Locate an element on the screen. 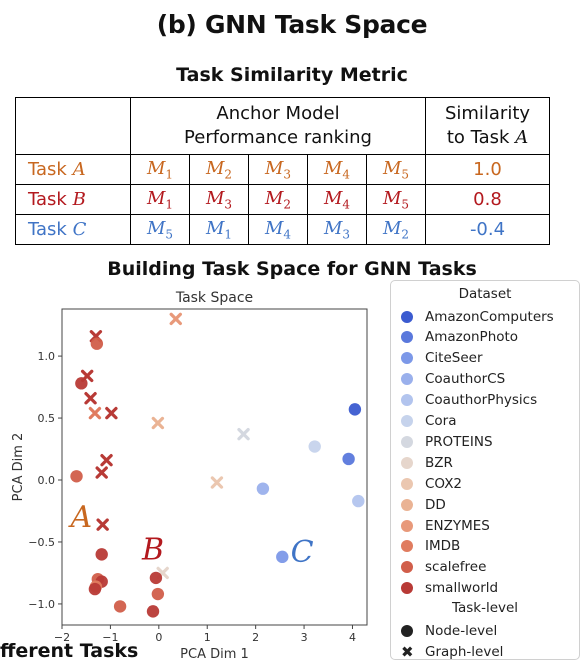 Image resolution: width=584 pixels, height=662 pixels. ranking-cell: M1 is located at coordinates (160, 199).